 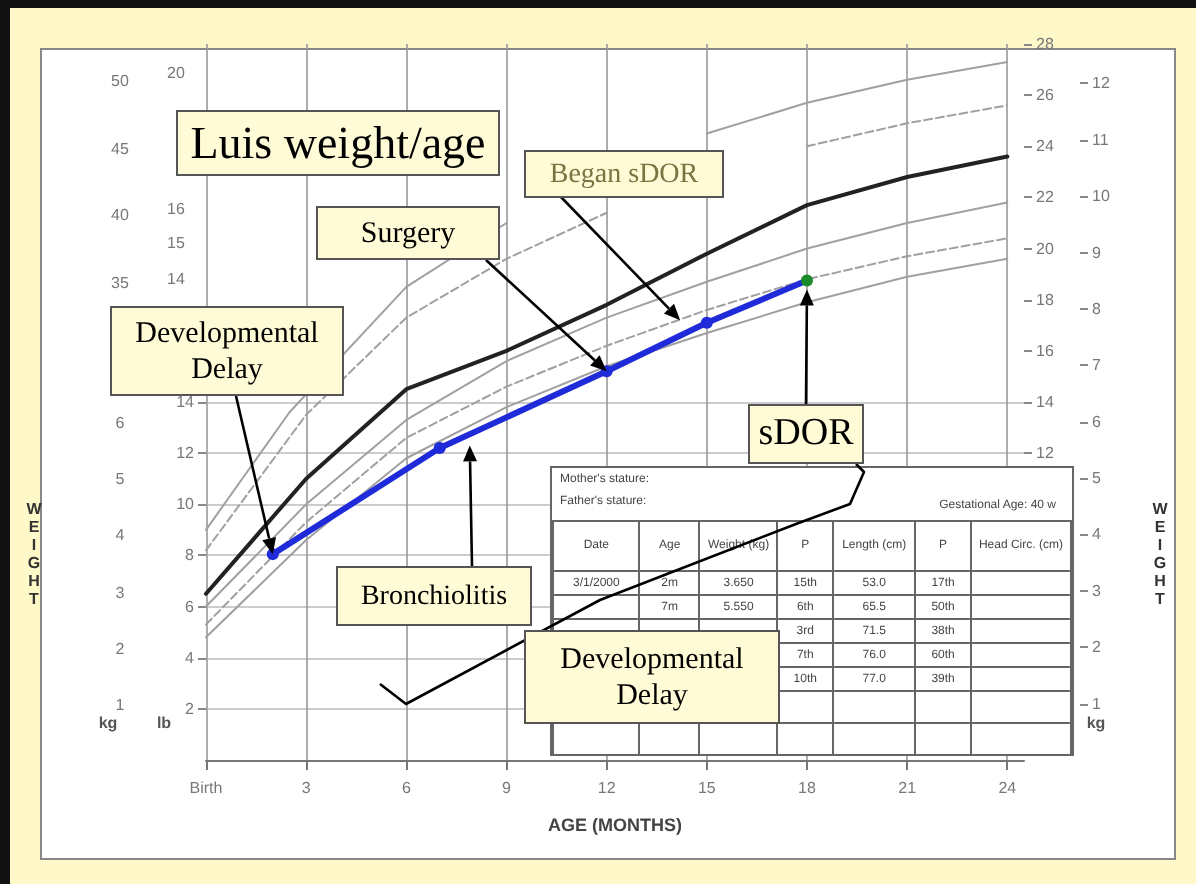 What do you see at coordinates (338, 143) in the screenshot?
I see `text: Luis weight/age` at bounding box center [338, 143].